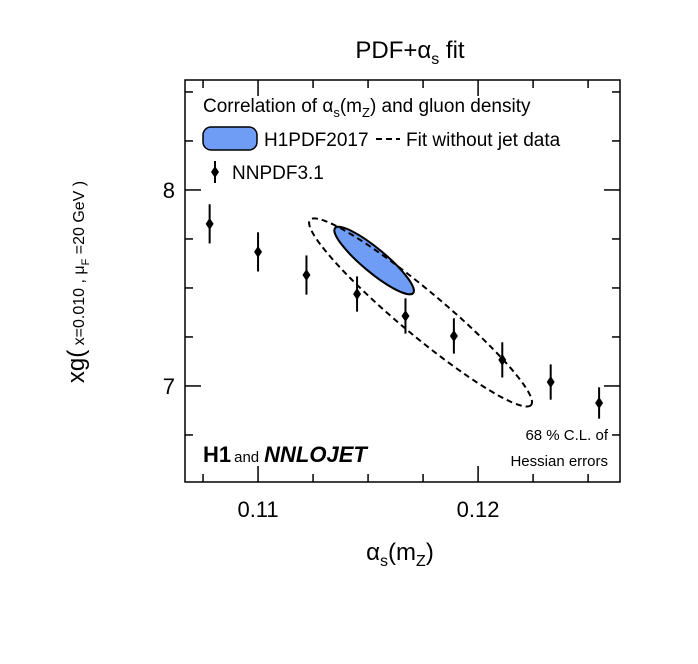 This screenshot has height=664, width=698. I want to click on title-part: fit, so click(452, 50).